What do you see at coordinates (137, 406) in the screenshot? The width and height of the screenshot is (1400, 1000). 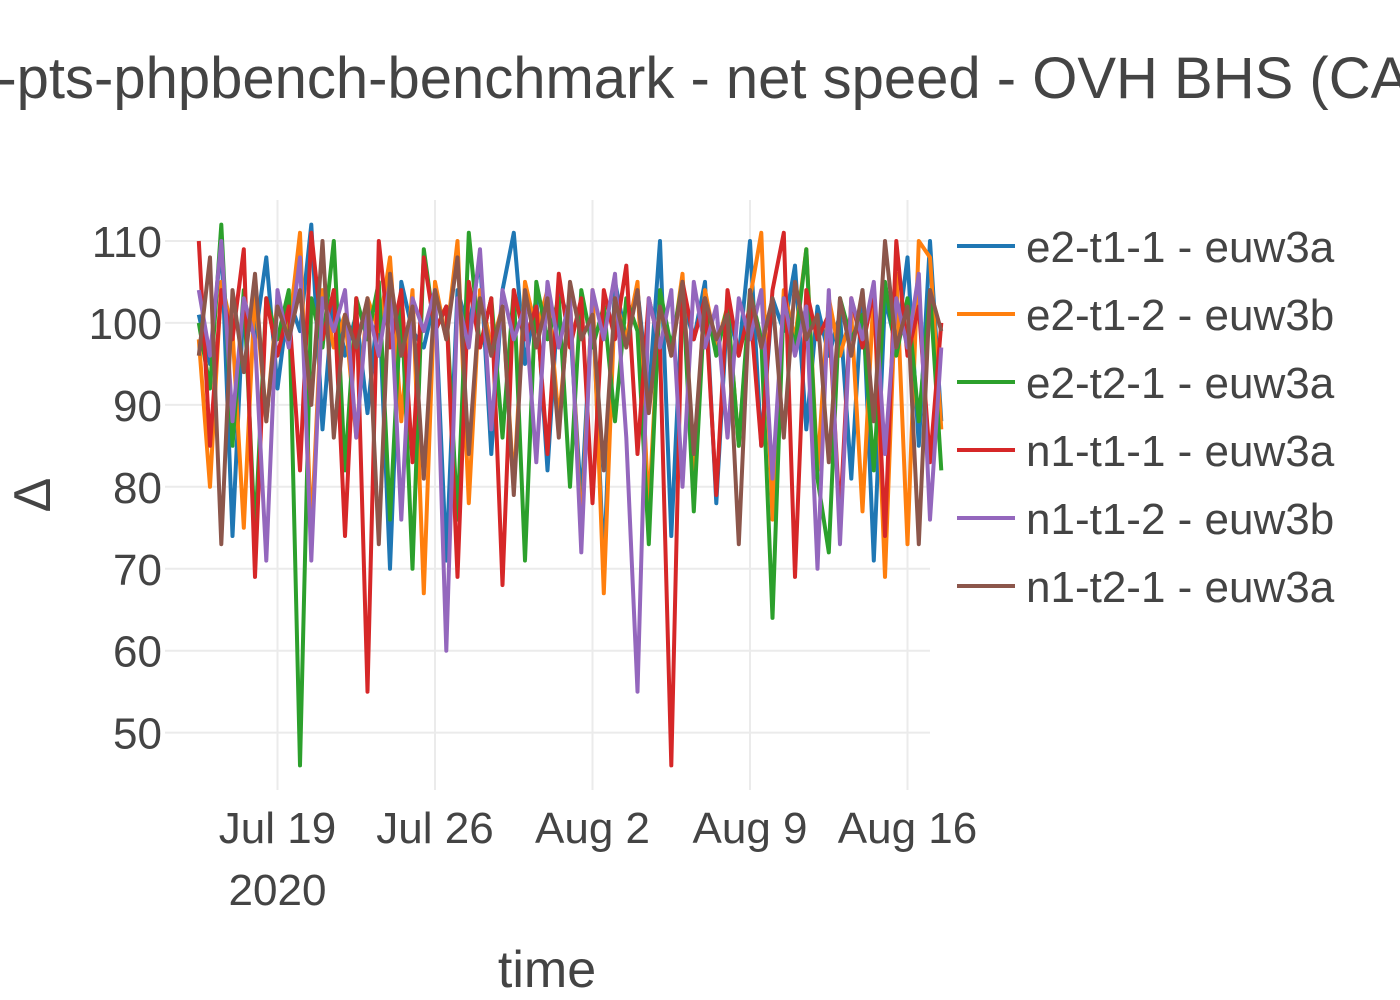 I see `y-tick-label: 90` at bounding box center [137, 406].